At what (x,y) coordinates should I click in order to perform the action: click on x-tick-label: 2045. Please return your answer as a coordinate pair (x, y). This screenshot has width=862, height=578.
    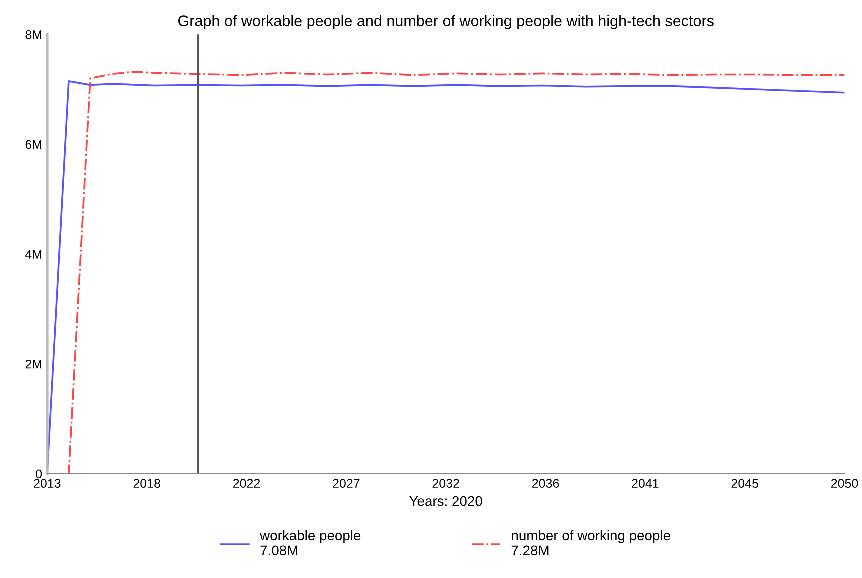
    Looking at the image, I should click on (745, 483).